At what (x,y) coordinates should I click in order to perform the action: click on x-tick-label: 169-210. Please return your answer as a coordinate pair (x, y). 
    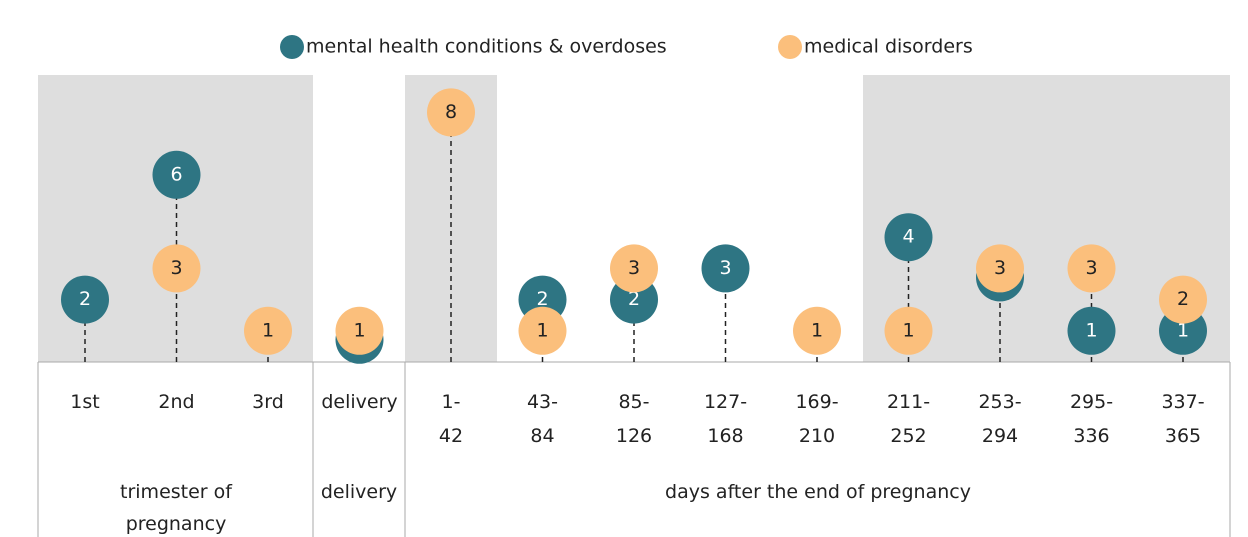
    Looking at the image, I should click on (816, 419).